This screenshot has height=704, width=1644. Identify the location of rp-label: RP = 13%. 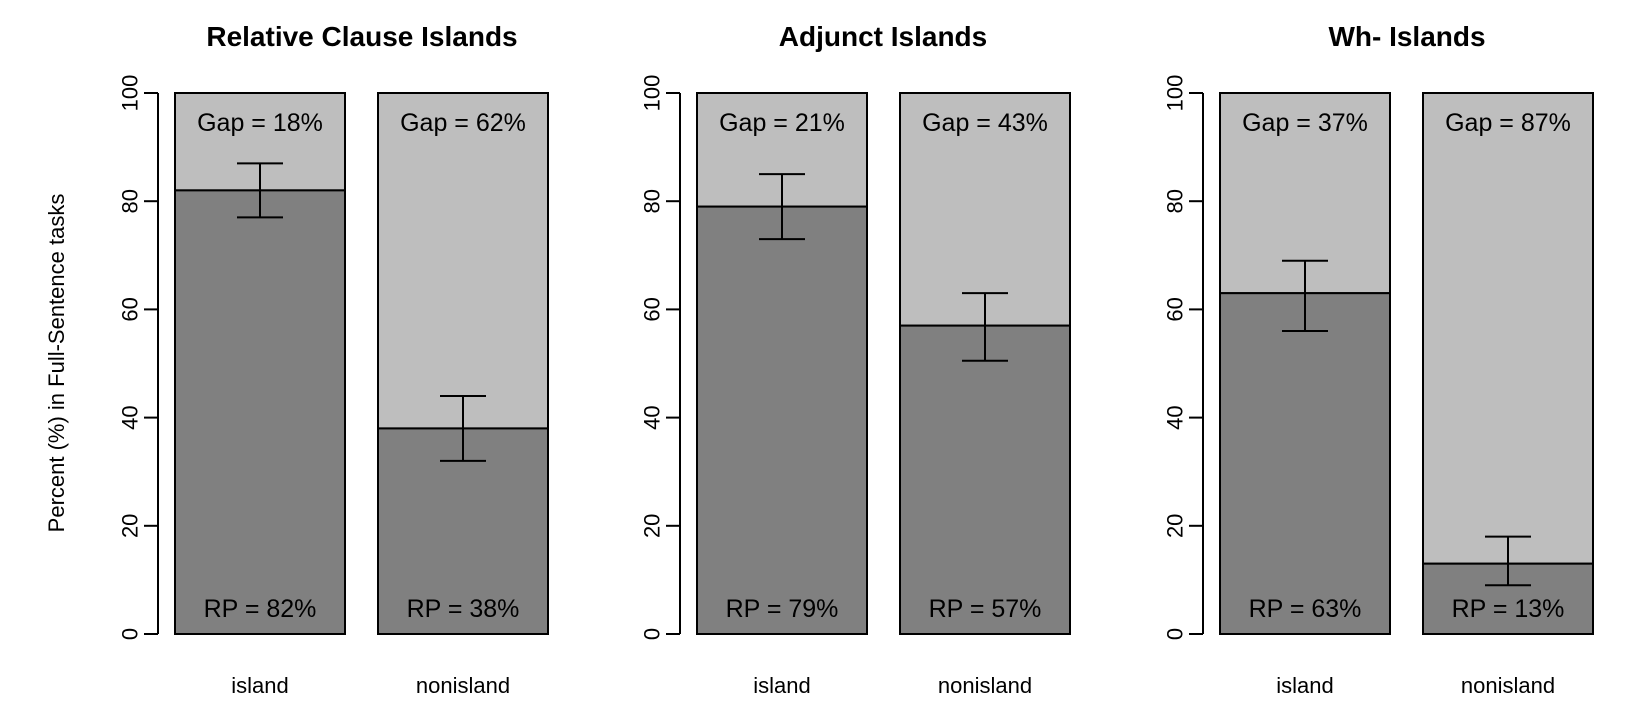
(1508, 609).